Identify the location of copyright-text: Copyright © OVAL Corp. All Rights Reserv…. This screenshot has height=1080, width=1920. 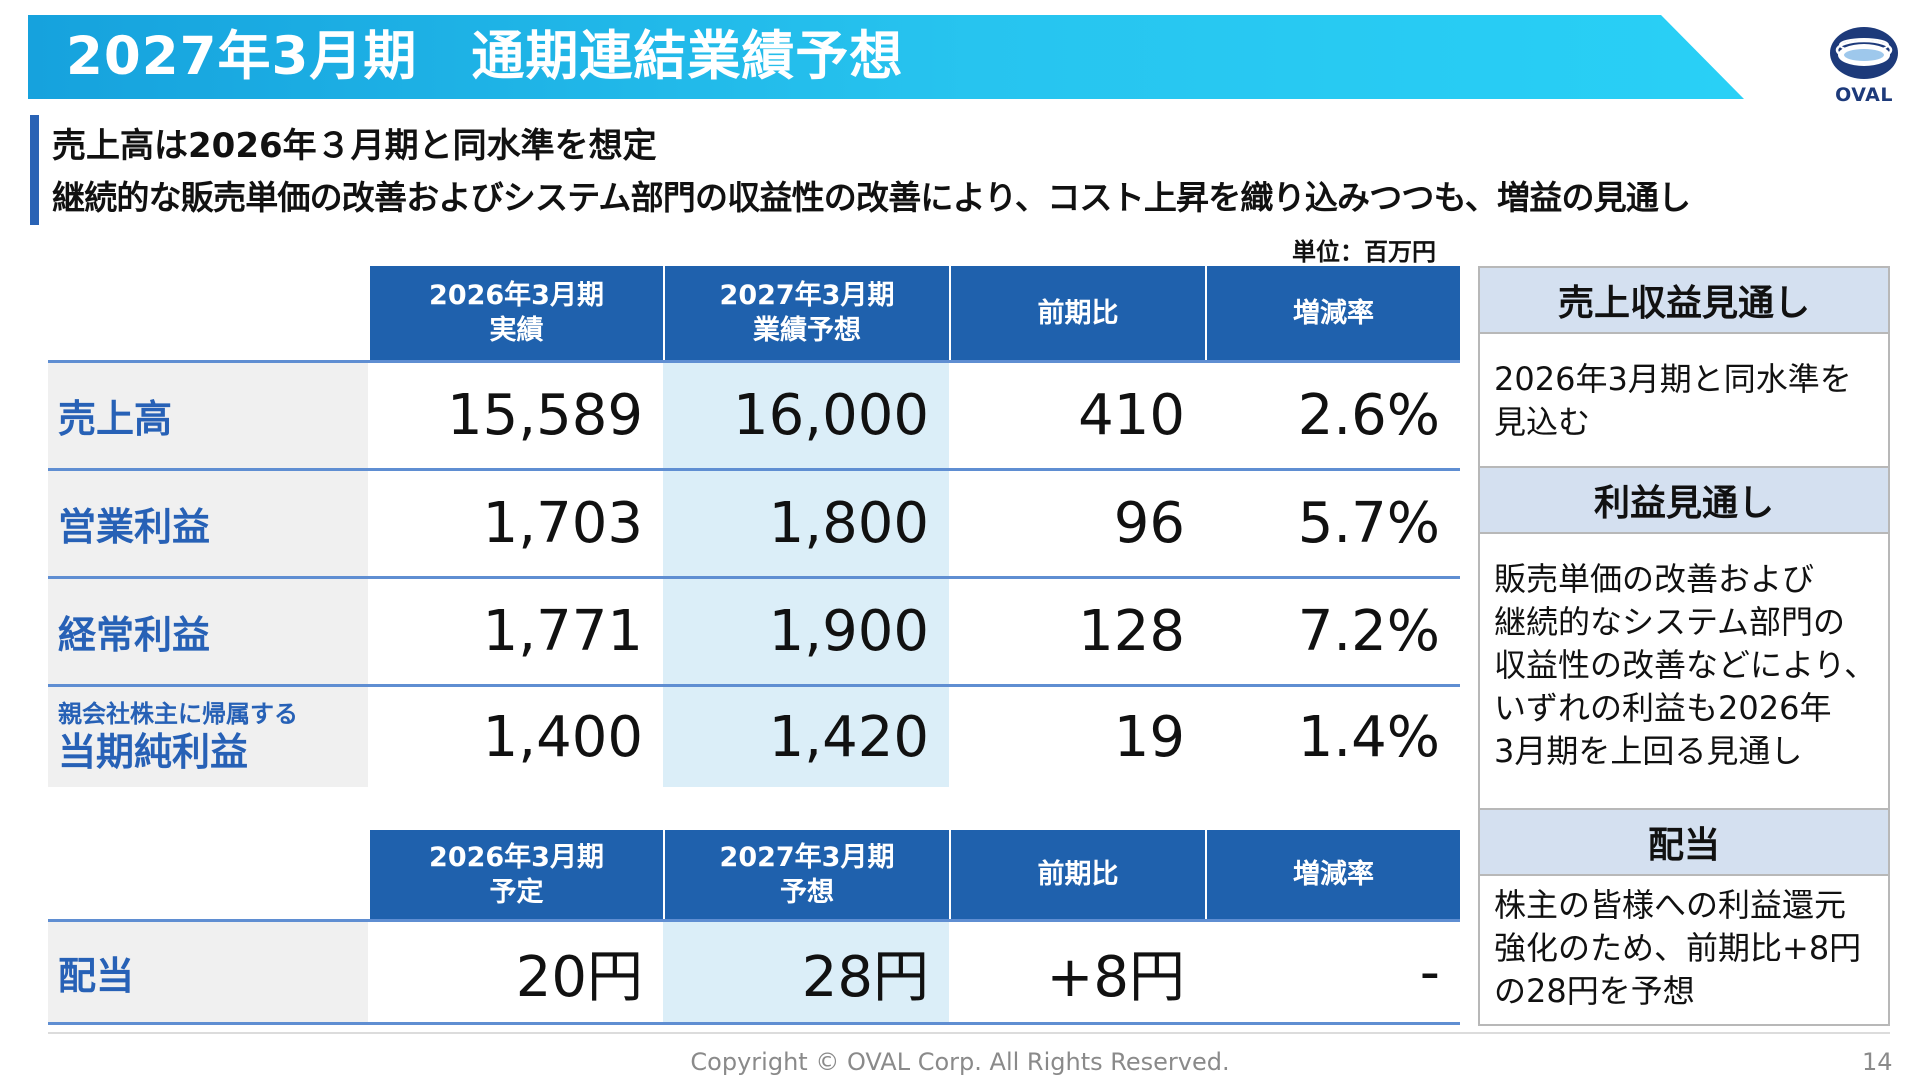
(960, 1062).